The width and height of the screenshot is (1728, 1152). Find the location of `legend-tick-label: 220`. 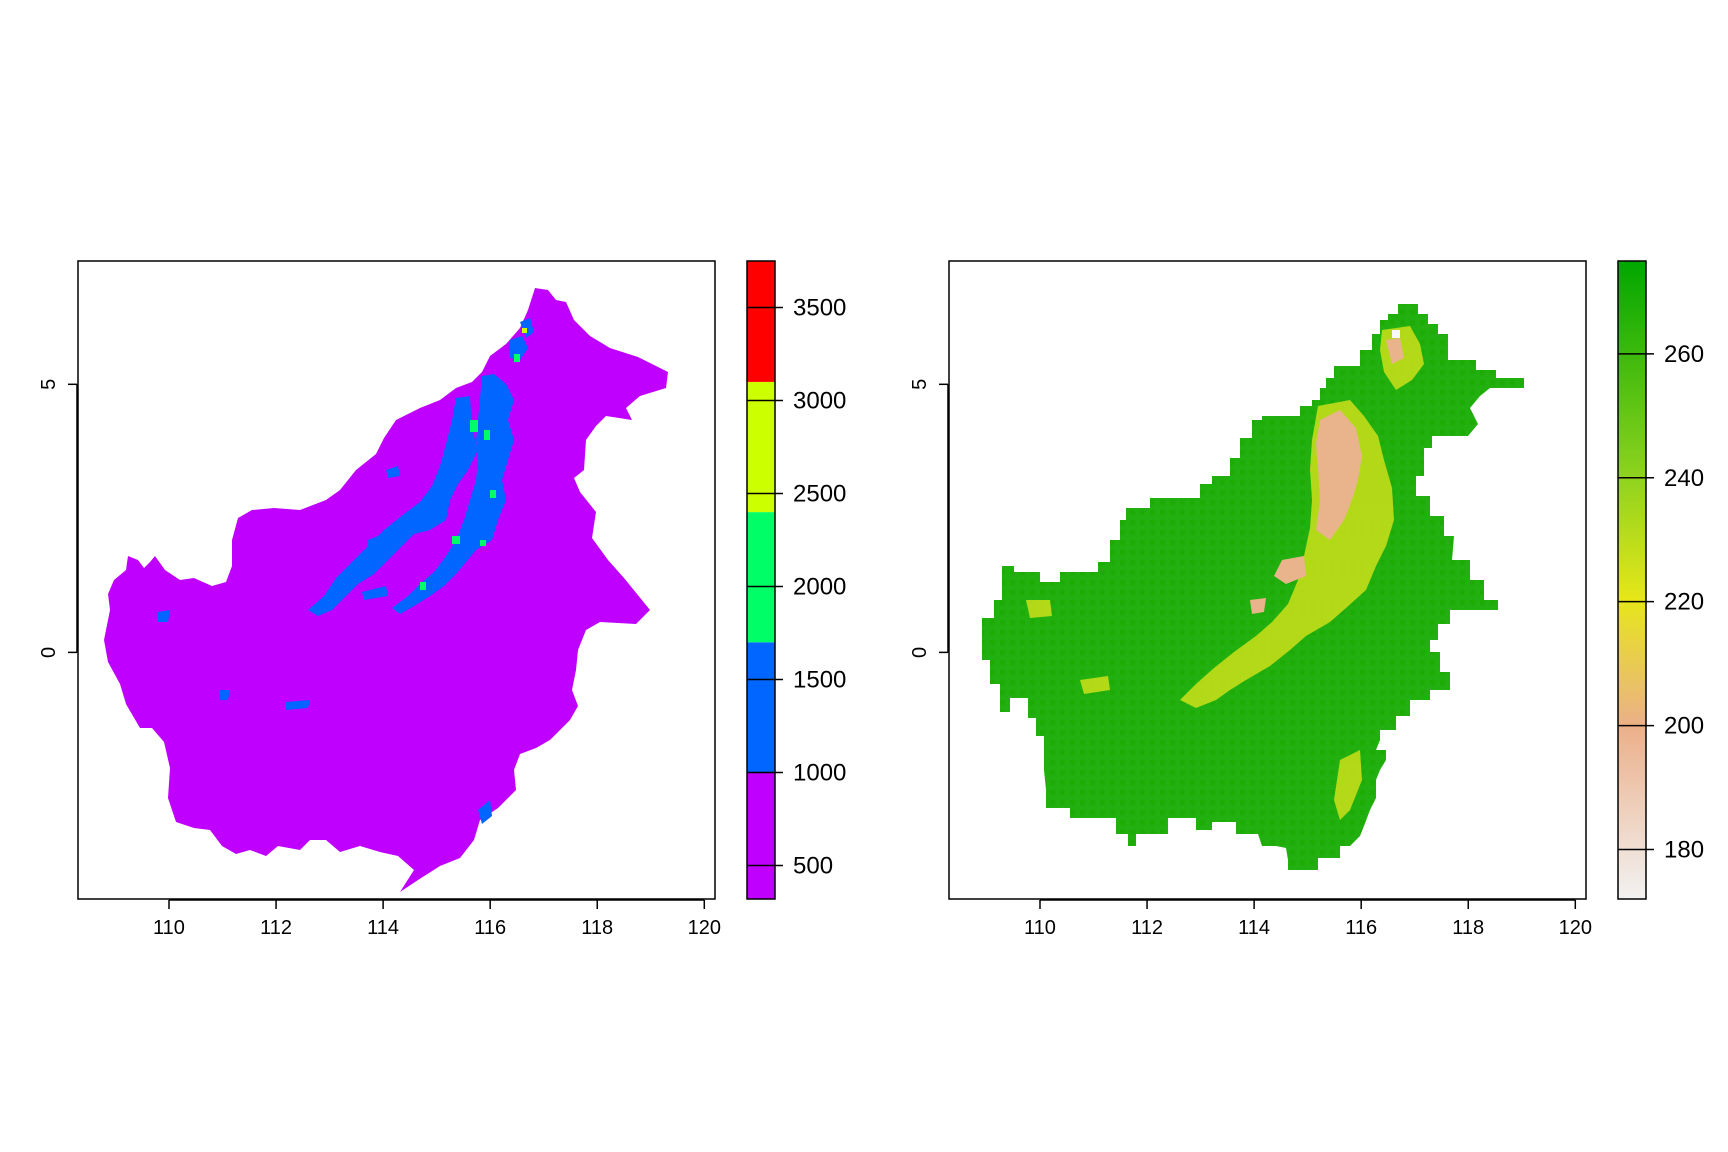

legend-tick-label: 220 is located at coordinates (1684, 602).